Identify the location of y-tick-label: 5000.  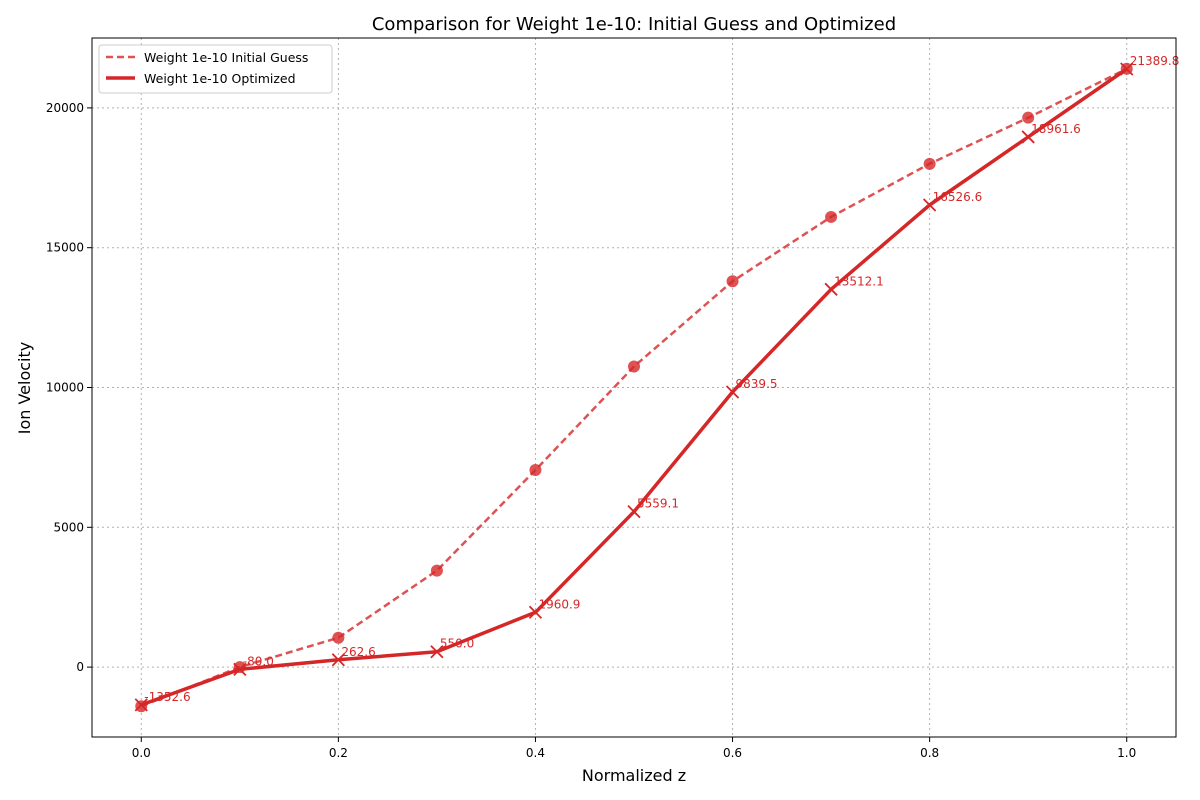
(68, 527).